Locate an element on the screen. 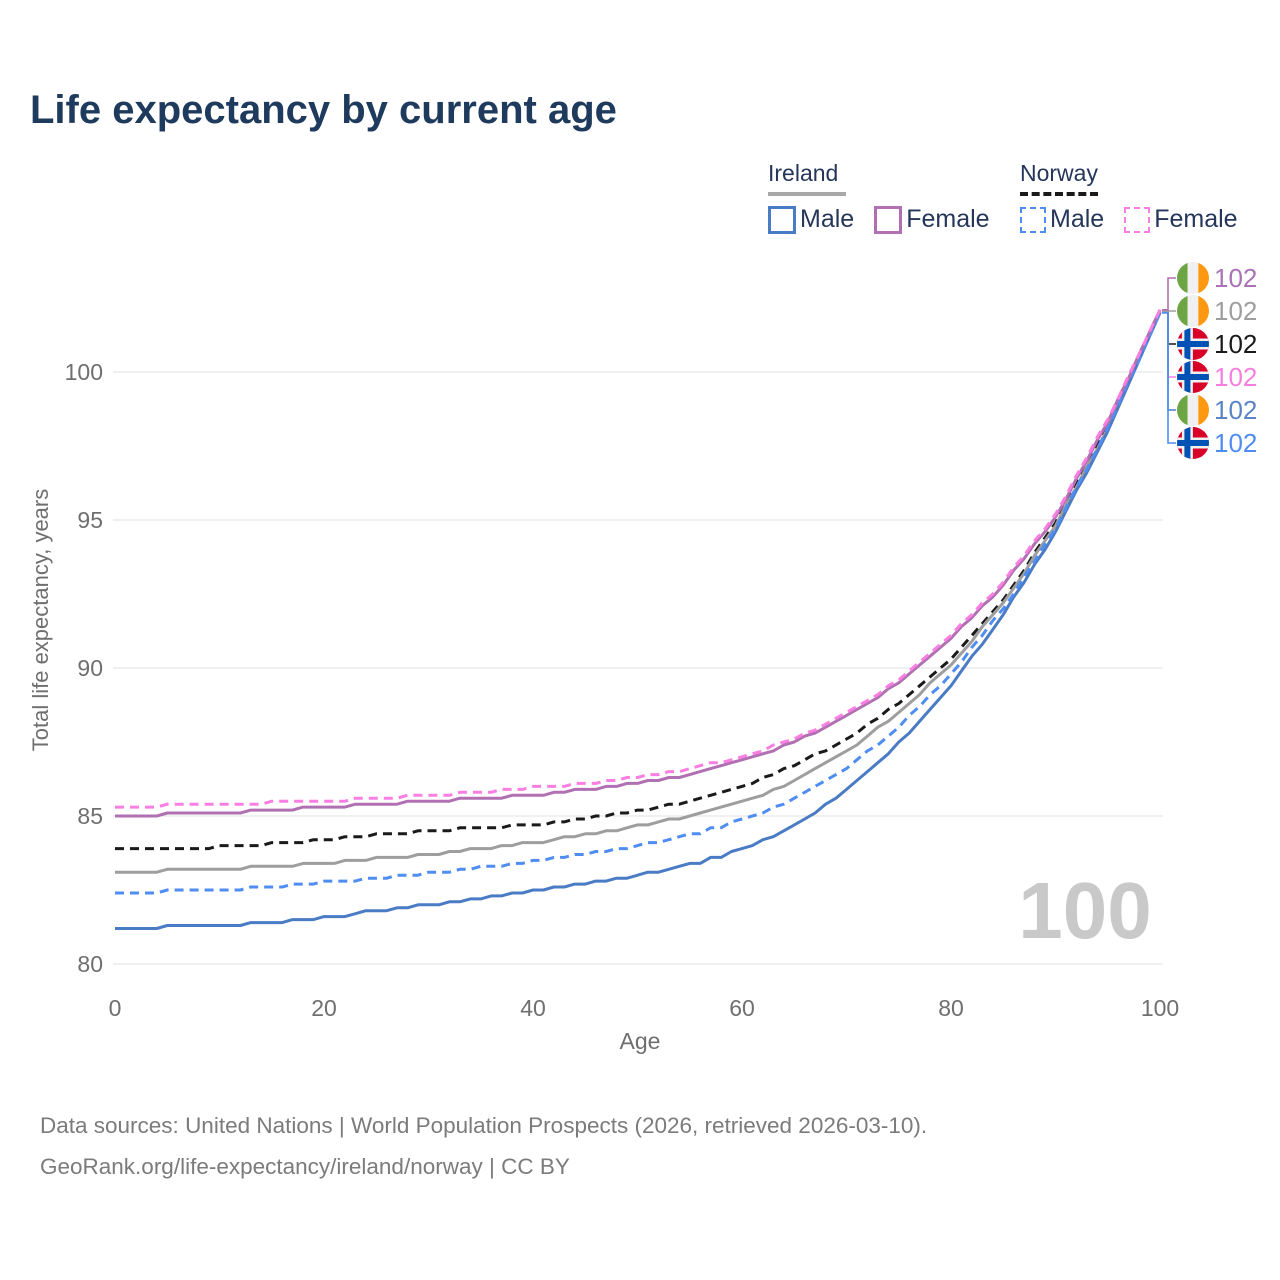 Image resolution: width=1280 pixels, height=1280 pixels. legend-label-ireland-female: Female is located at coordinates (948, 219).